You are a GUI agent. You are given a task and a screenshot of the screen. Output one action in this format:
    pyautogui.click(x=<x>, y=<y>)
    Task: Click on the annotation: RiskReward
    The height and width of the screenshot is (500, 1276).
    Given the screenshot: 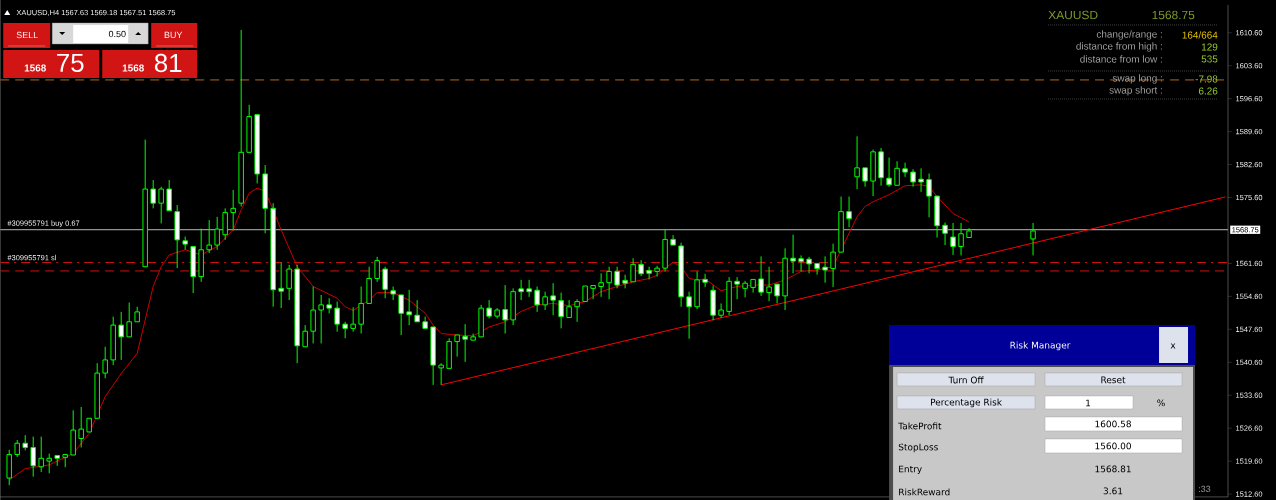 What is the action you would take?
    pyautogui.click(x=924, y=492)
    